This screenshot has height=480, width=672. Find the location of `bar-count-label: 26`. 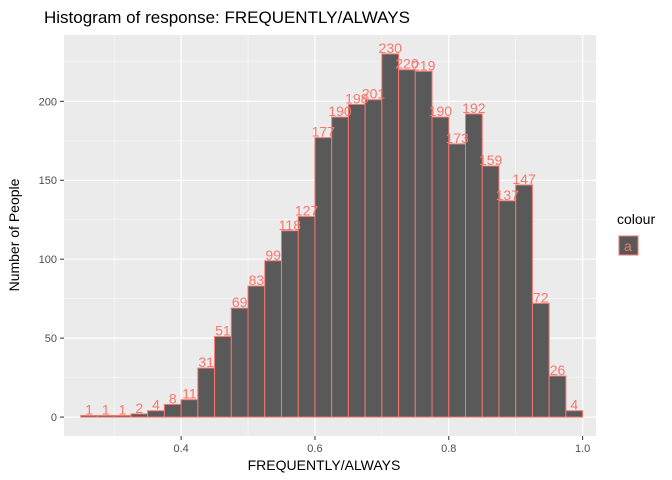

bar-count-label: 26 is located at coordinates (558, 370).